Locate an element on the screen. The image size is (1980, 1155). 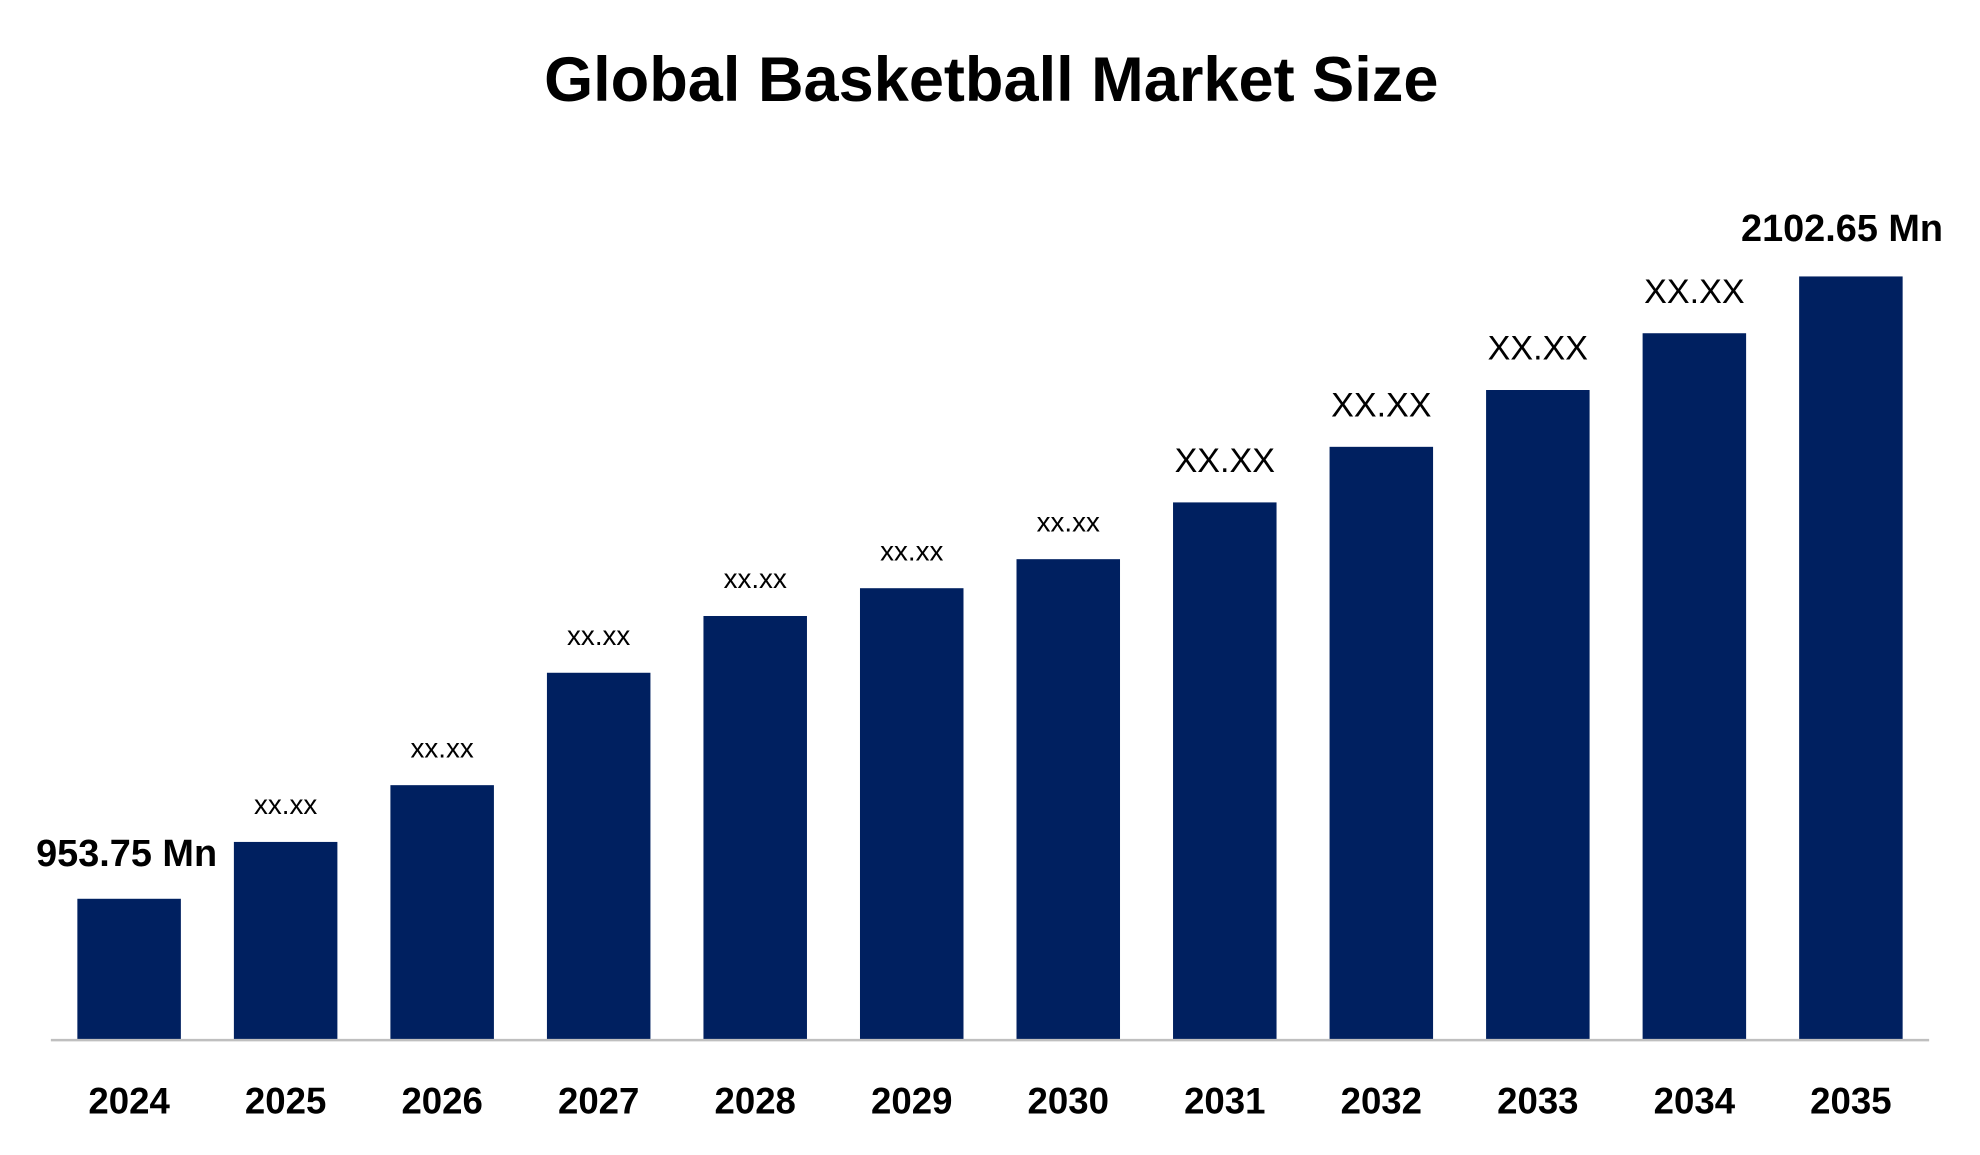
bar-2026 is located at coordinates (442, 913).